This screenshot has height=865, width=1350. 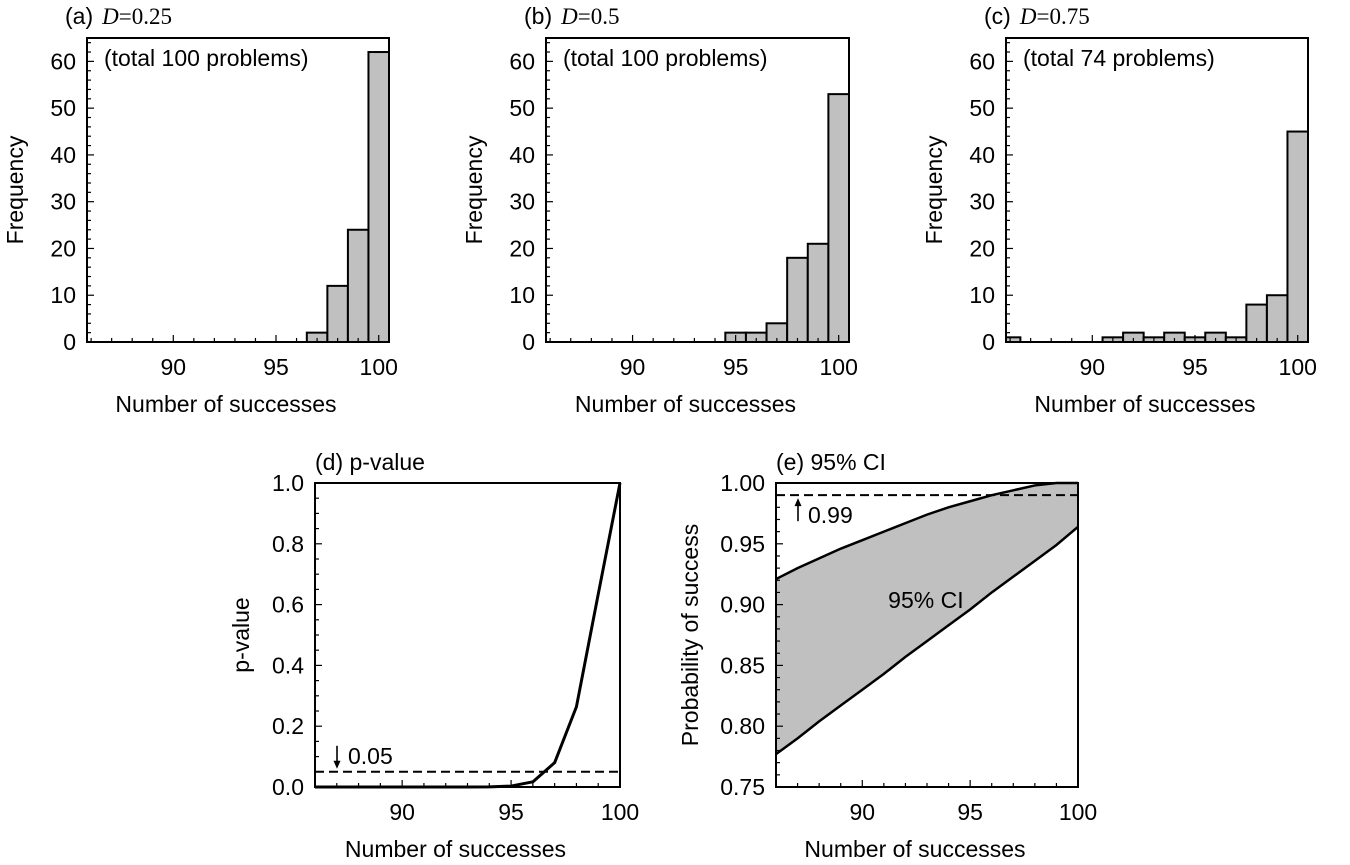 I want to click on panel-annotation: (total 74 problems), so click(x=1119, y=58).